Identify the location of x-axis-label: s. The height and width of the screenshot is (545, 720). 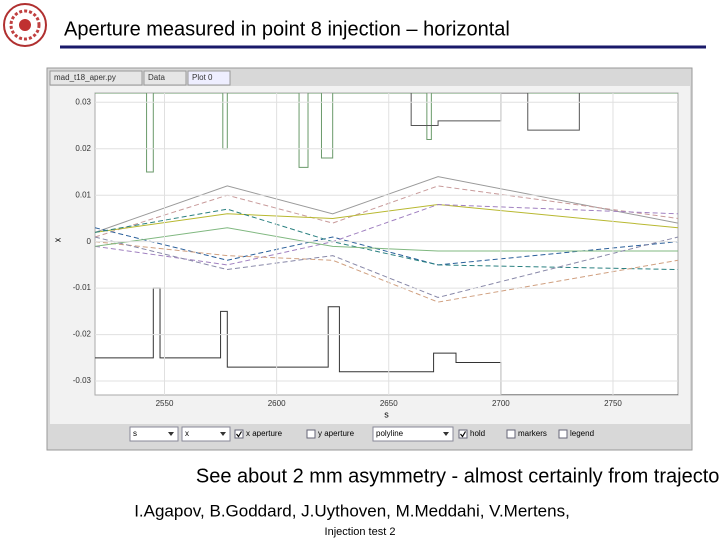
(386, 414).